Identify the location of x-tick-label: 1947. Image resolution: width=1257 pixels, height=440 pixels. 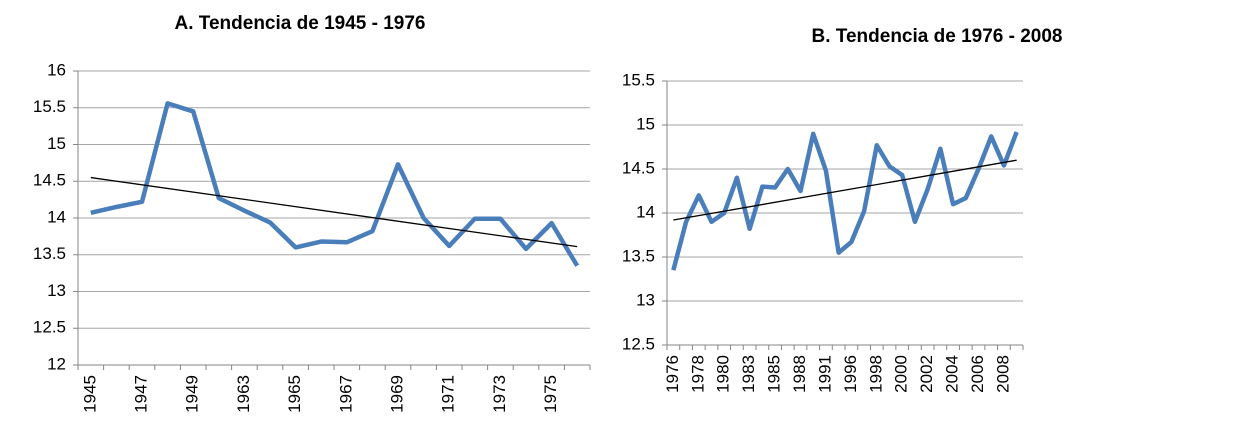
(140, 394).